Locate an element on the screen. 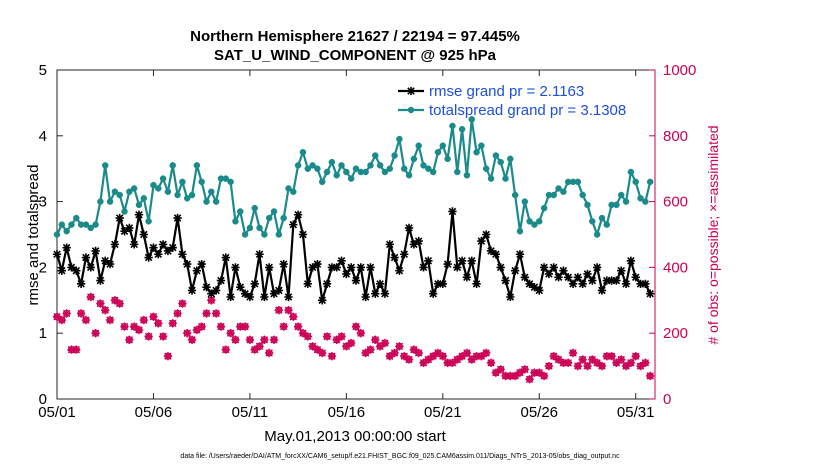 The height and width of the screenshot is (470, 830). x-tick-label: 05/31 is located at coordinates (636, 412).